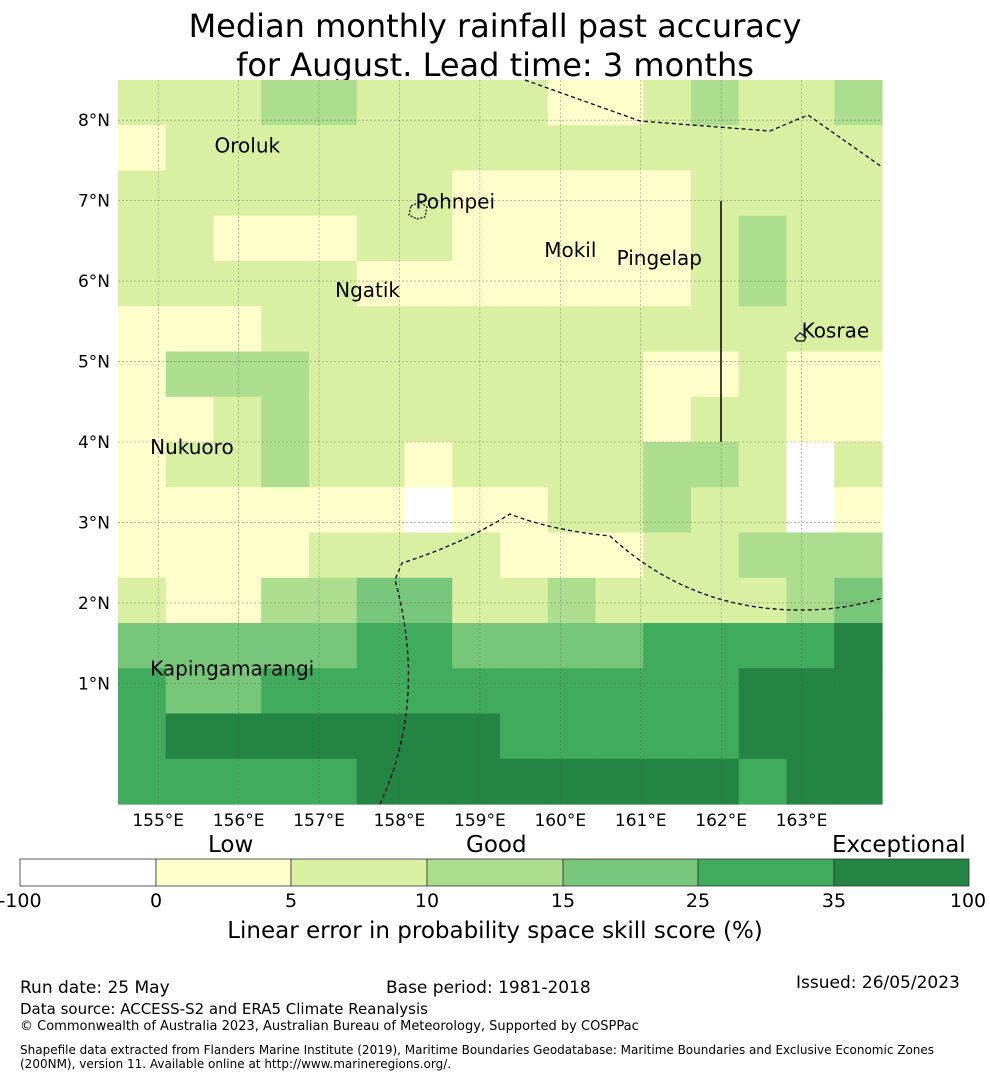 This screenshot has height=1080, width=990. I want to click on island-outlines, so click(607, 271).